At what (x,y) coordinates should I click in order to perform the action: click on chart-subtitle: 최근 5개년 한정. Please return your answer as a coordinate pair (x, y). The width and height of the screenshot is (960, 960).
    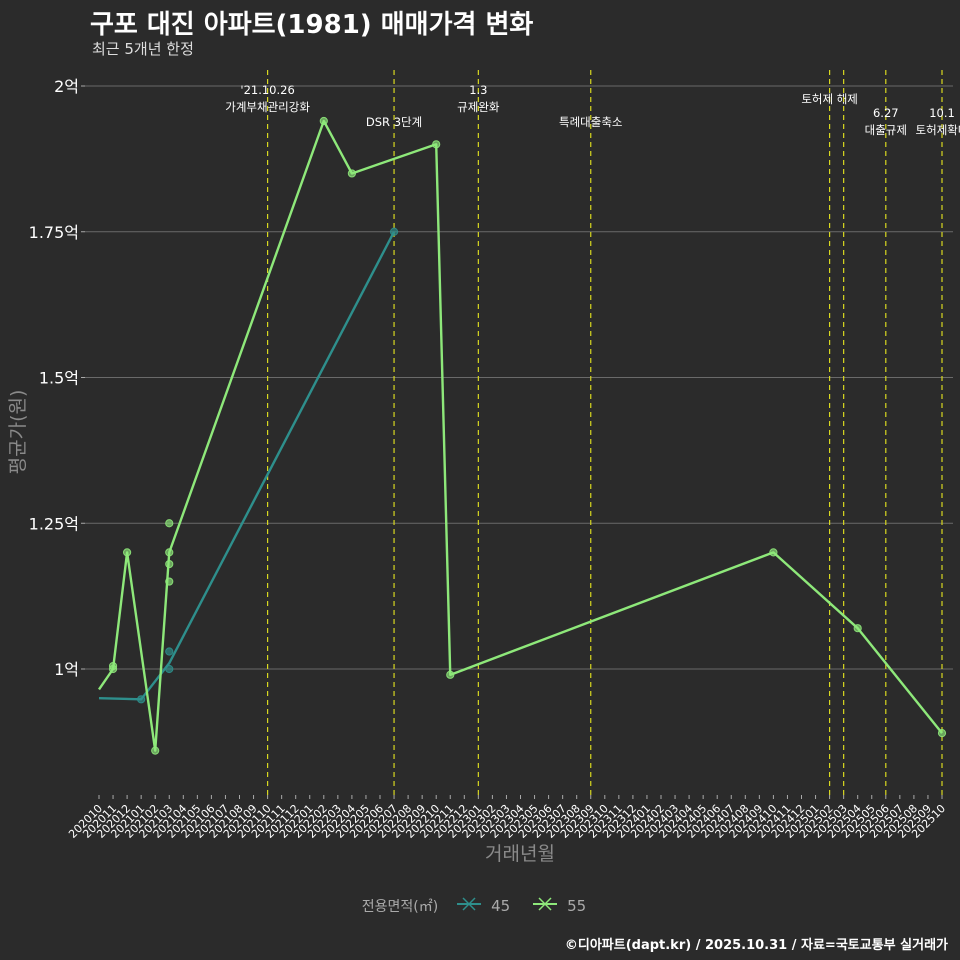
    Looking at the image, I should click on (143, 49).